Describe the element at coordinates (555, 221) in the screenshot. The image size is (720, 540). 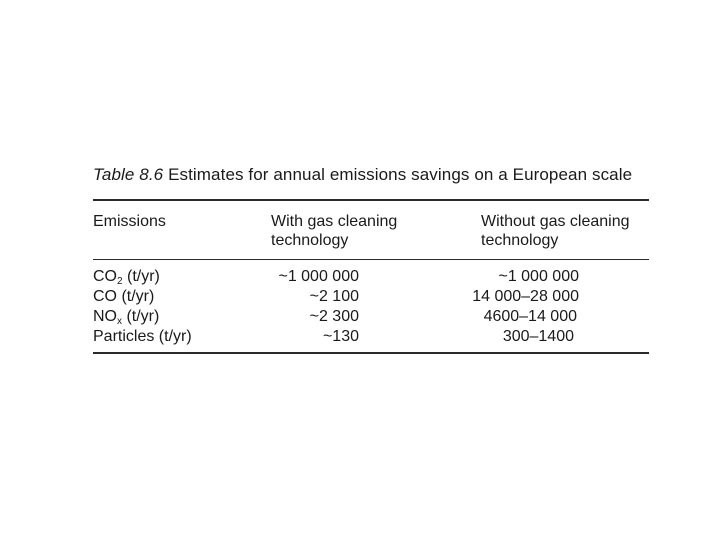
I see `header-without-line1: Without gas cleaning` at that location.